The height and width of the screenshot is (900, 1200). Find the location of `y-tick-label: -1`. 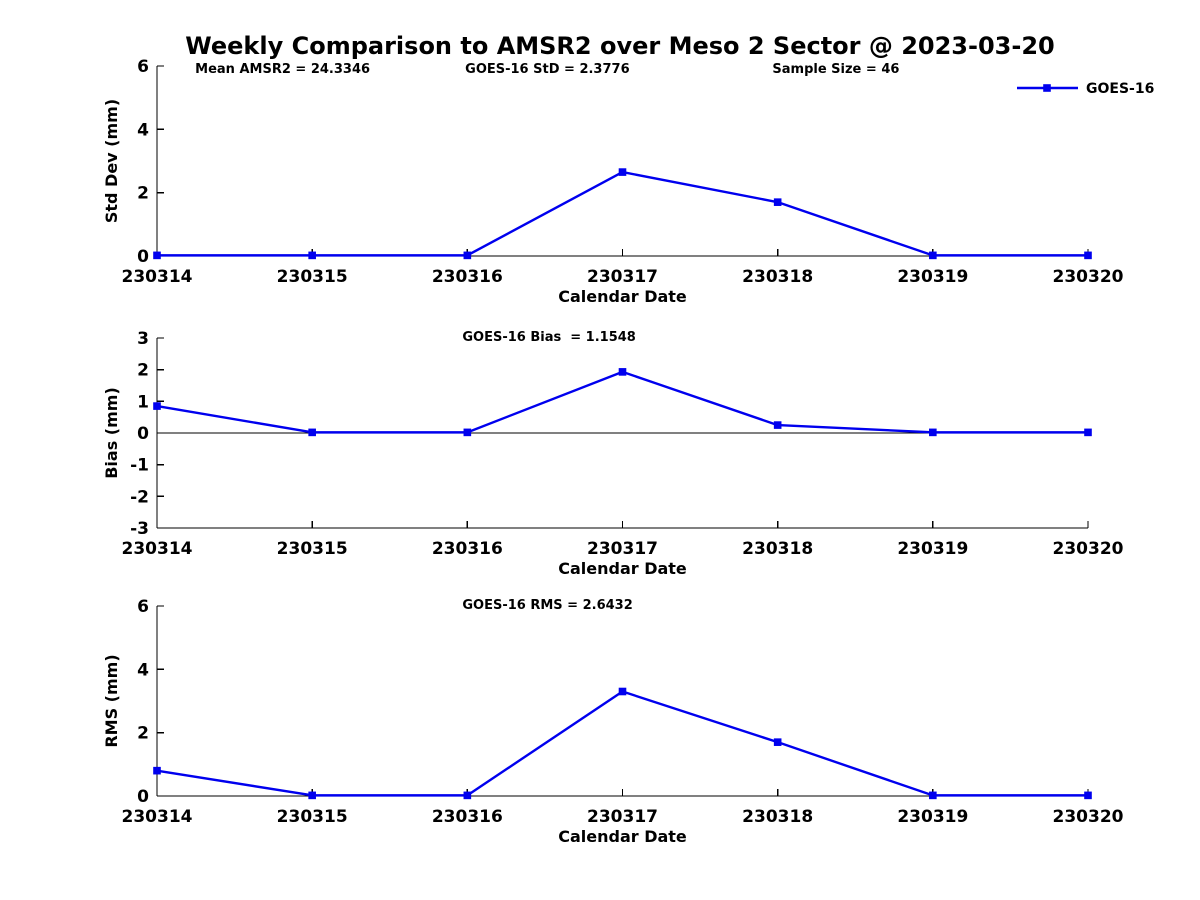

y-tick-label: -1 is located at coordinates (139, 466).